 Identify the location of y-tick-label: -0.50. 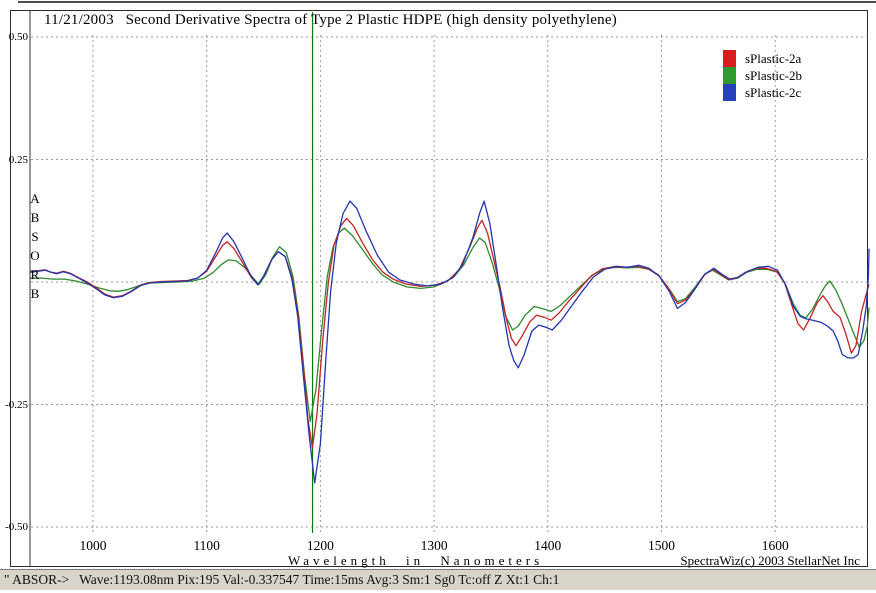
(16, 527).